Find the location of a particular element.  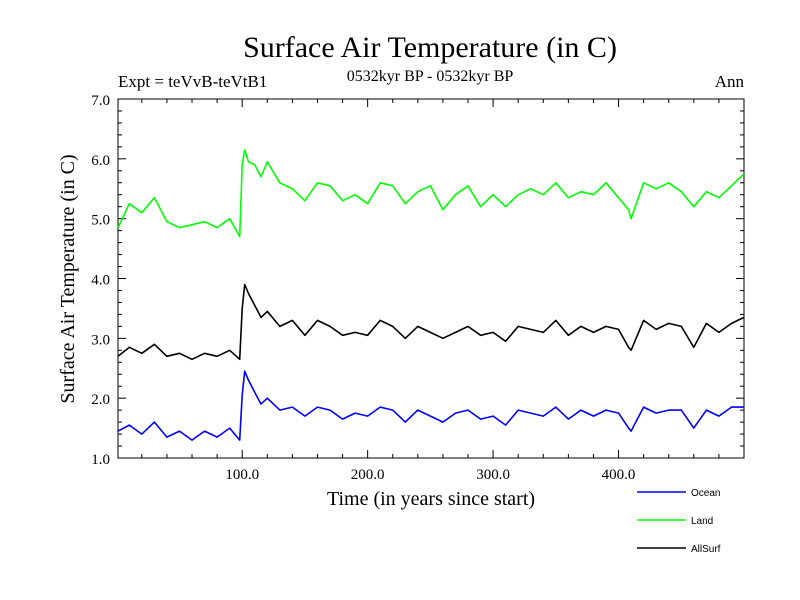

y-tick-label: 3.0 is located at coordinates (100, 340).